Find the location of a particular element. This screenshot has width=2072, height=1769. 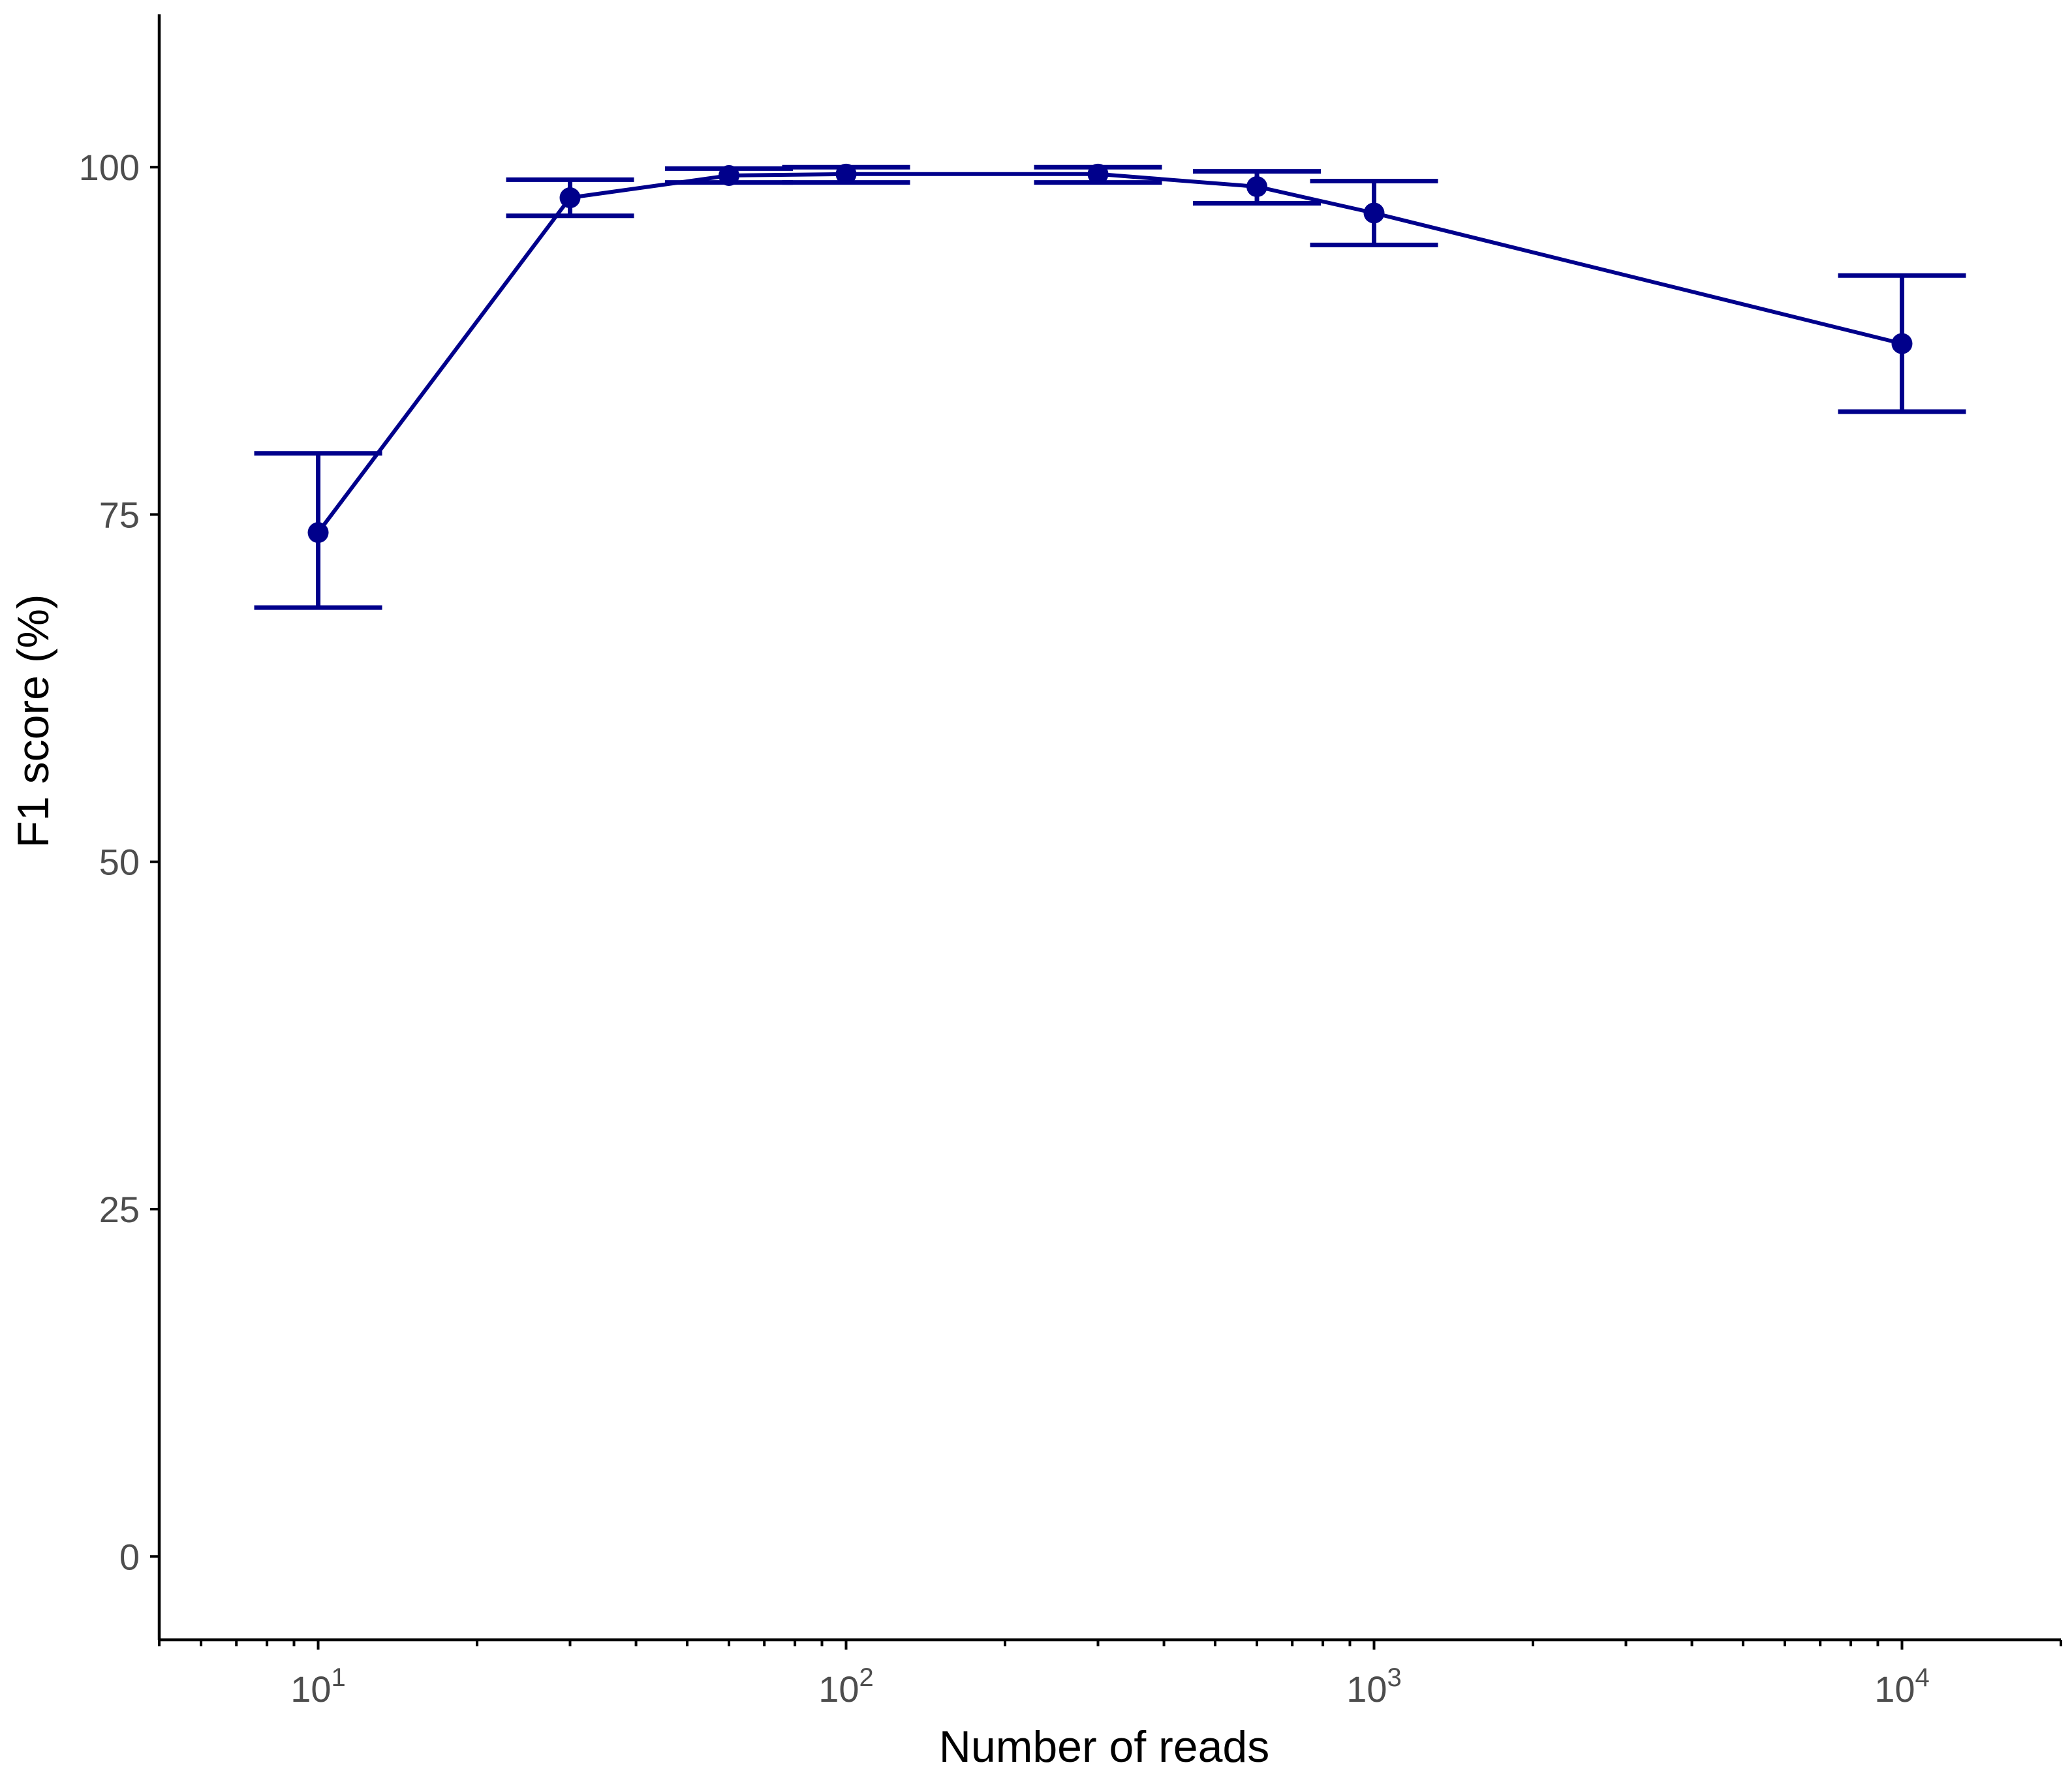

y-tick-label-50: 50 is located at coordinates (119, 862).